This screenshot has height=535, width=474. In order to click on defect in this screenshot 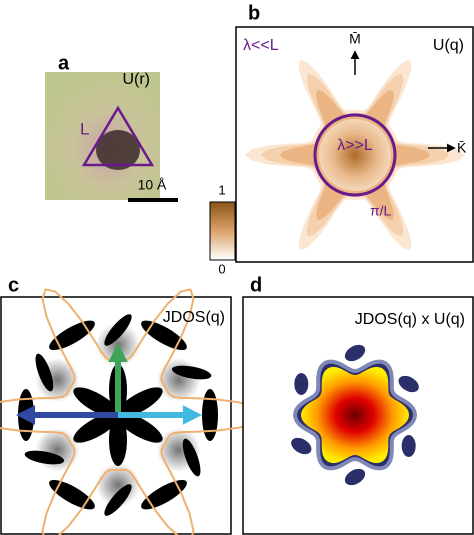, I will do `click(118, 150)`.